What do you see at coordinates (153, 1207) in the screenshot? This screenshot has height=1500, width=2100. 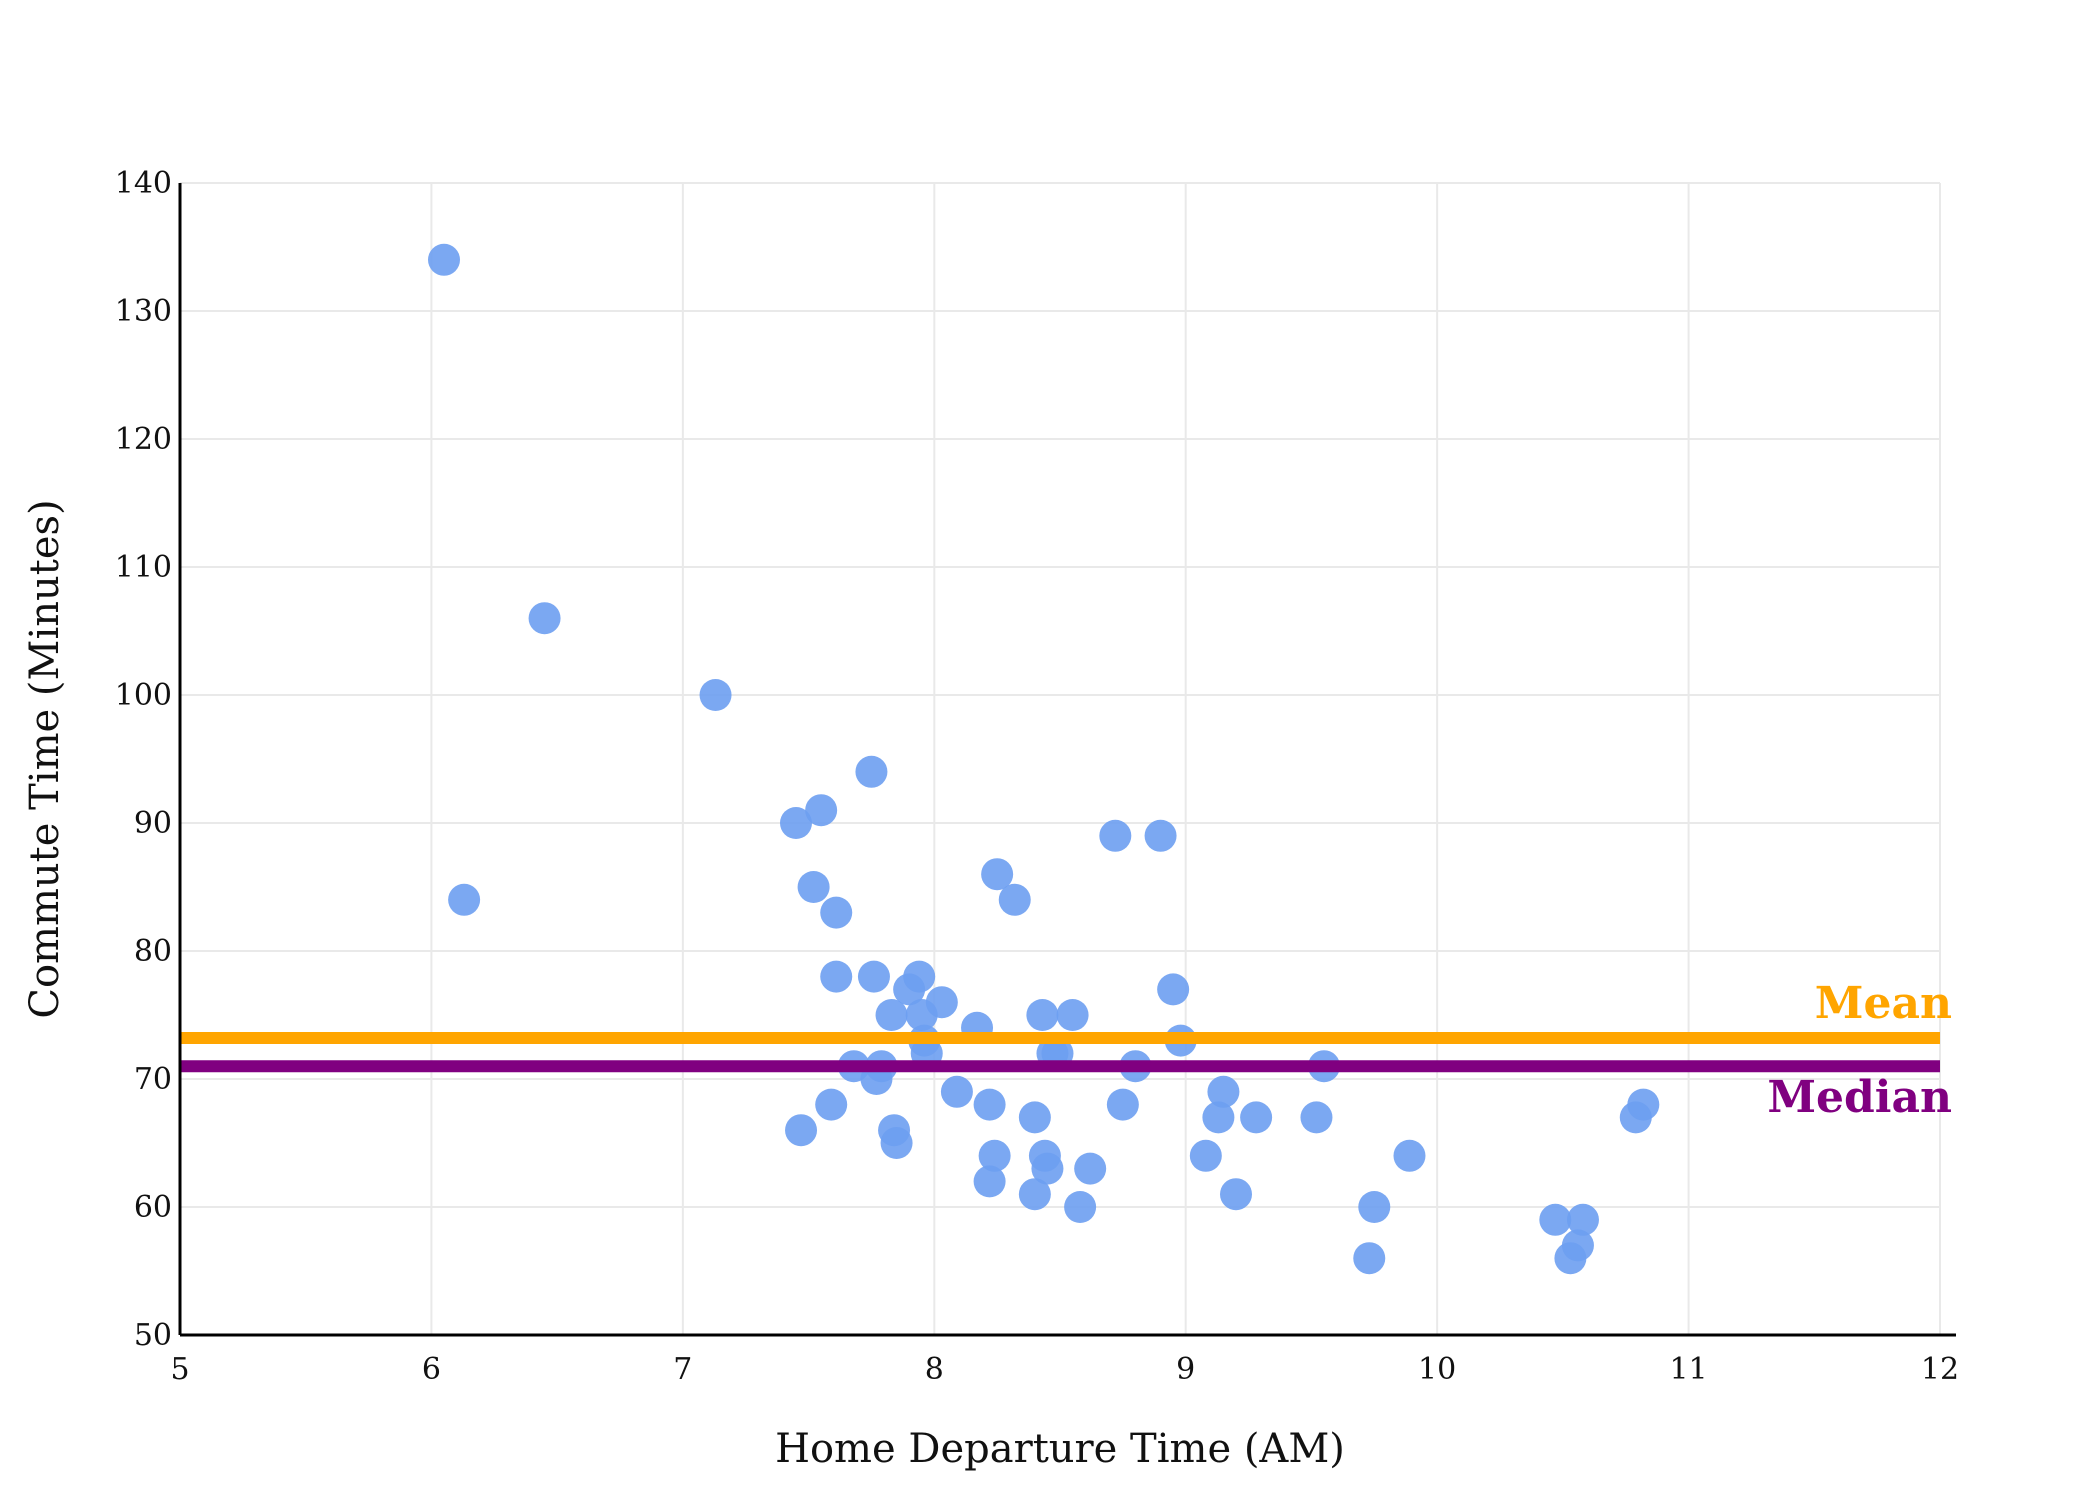 I see `y-tick-label: 60` at bounding box center [153, 1207].